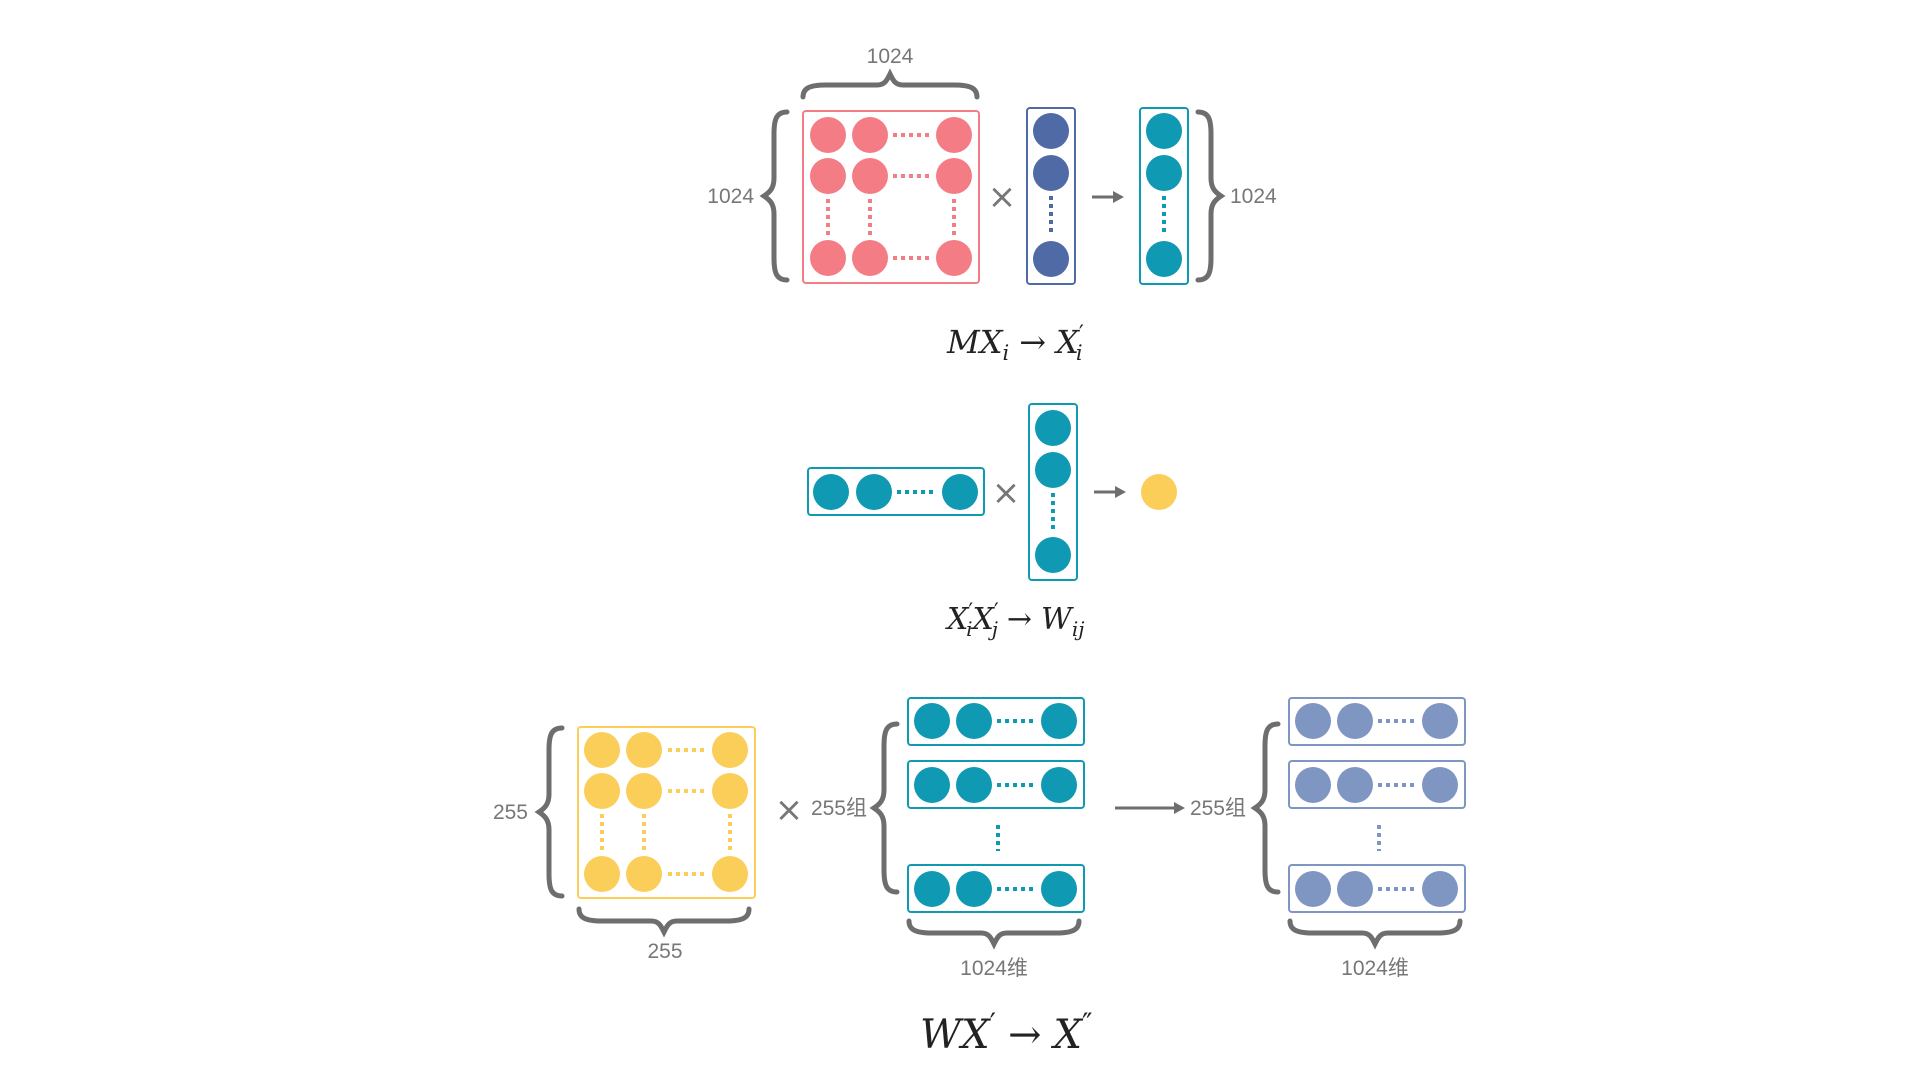  Describe the element at coordinates (890, 84) in the screenshot. I see `matrix-width-brace` at that location.